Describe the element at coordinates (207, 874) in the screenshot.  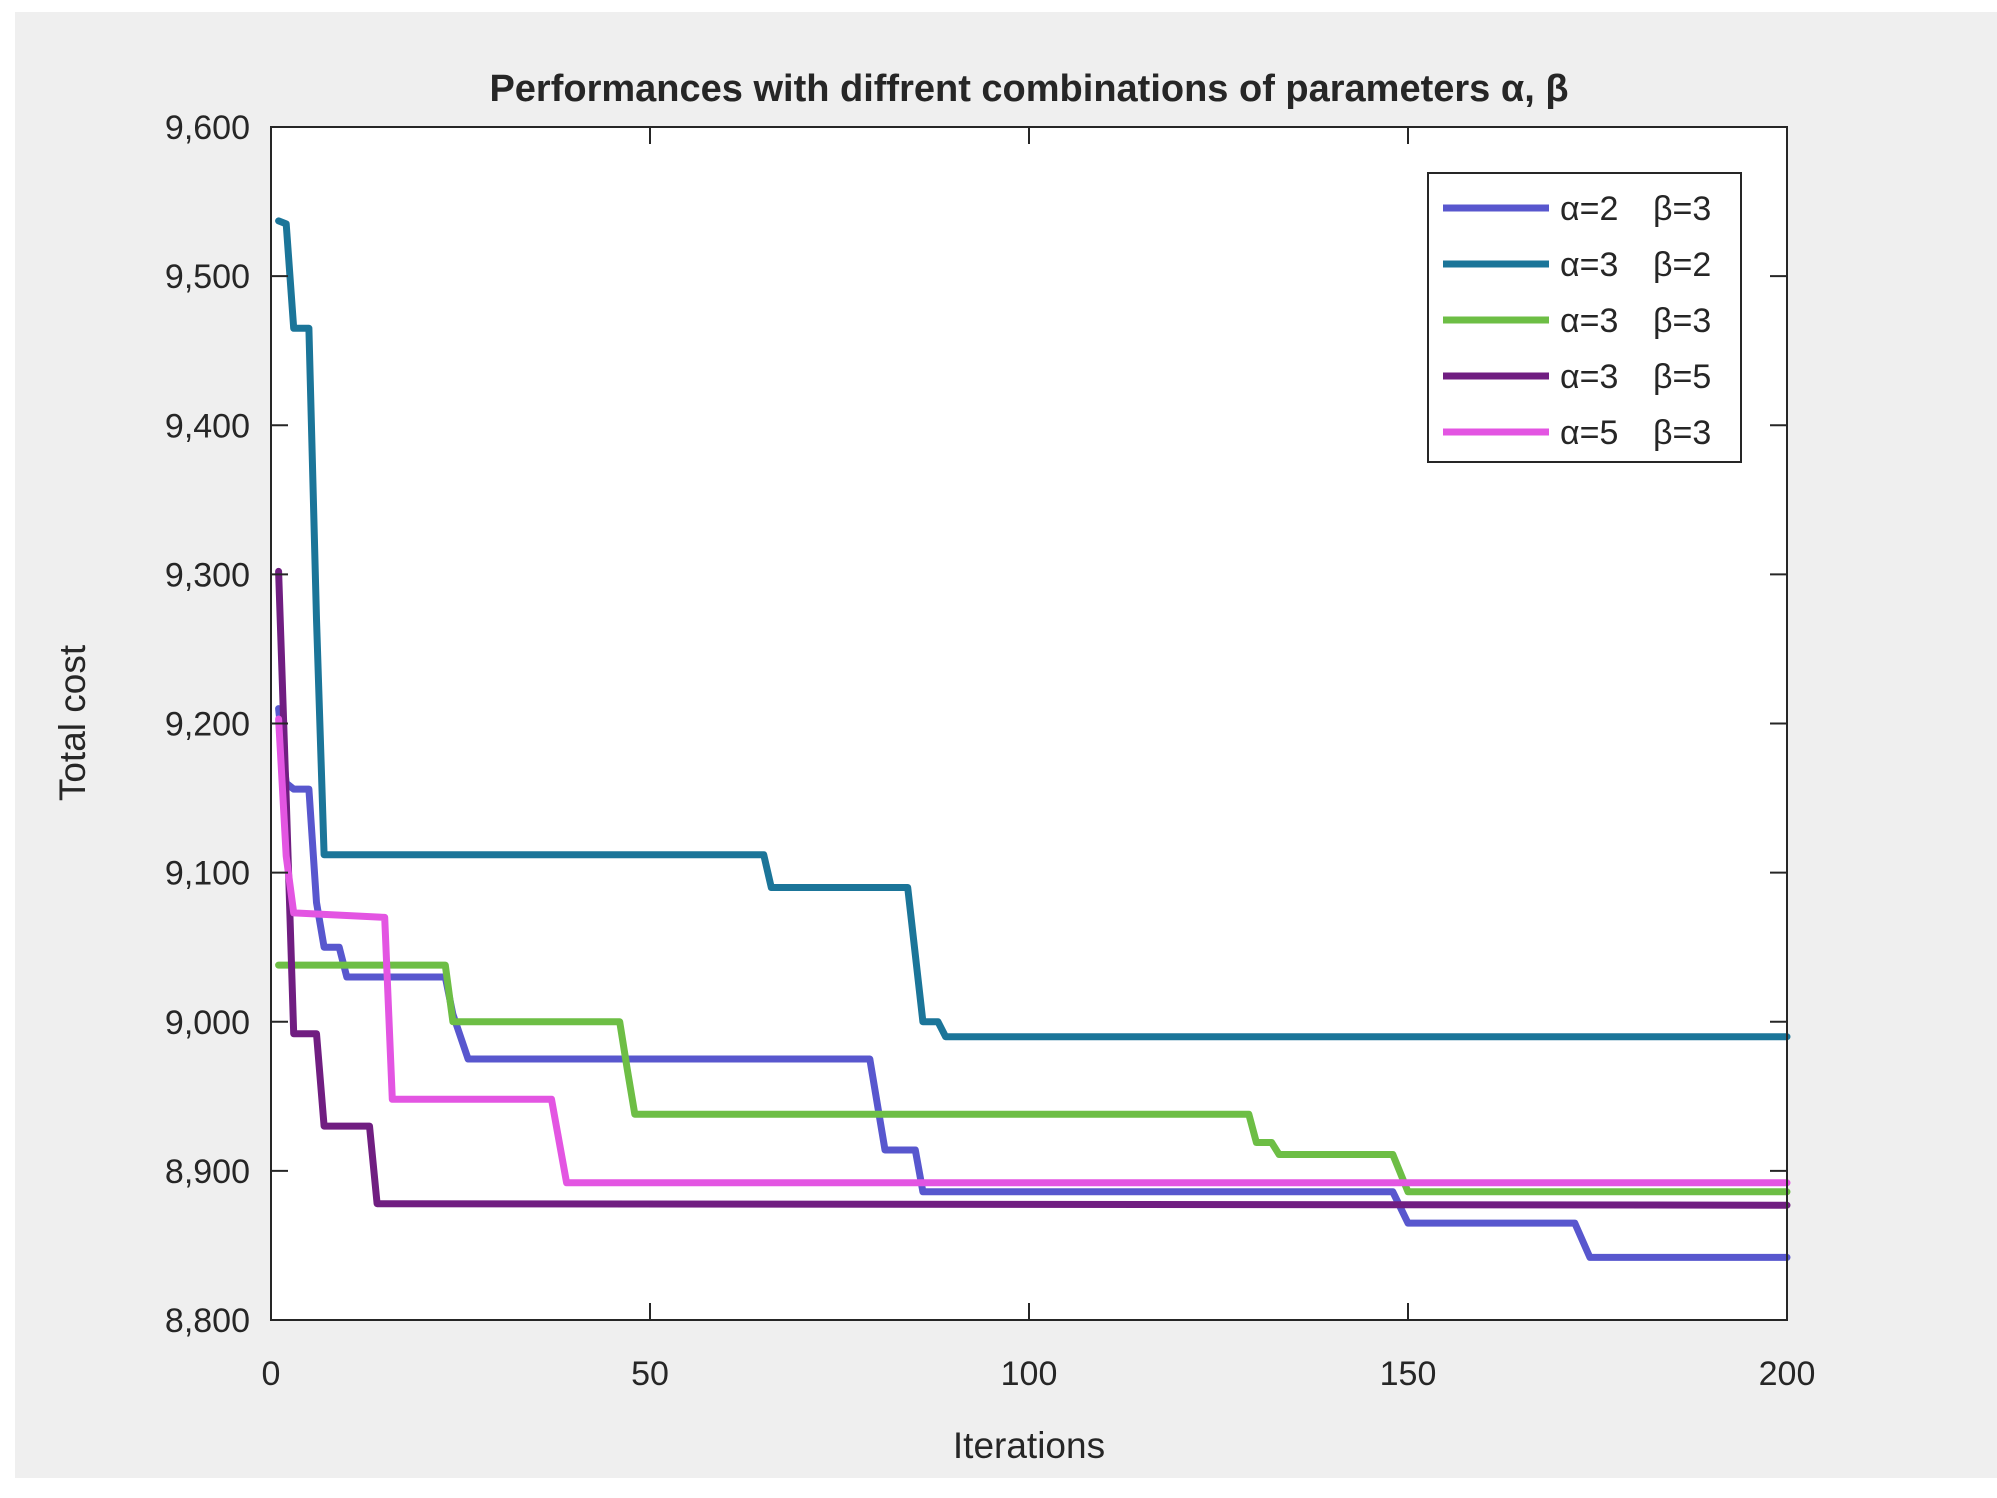
I see `y-tick-label: 9,100` at that location.